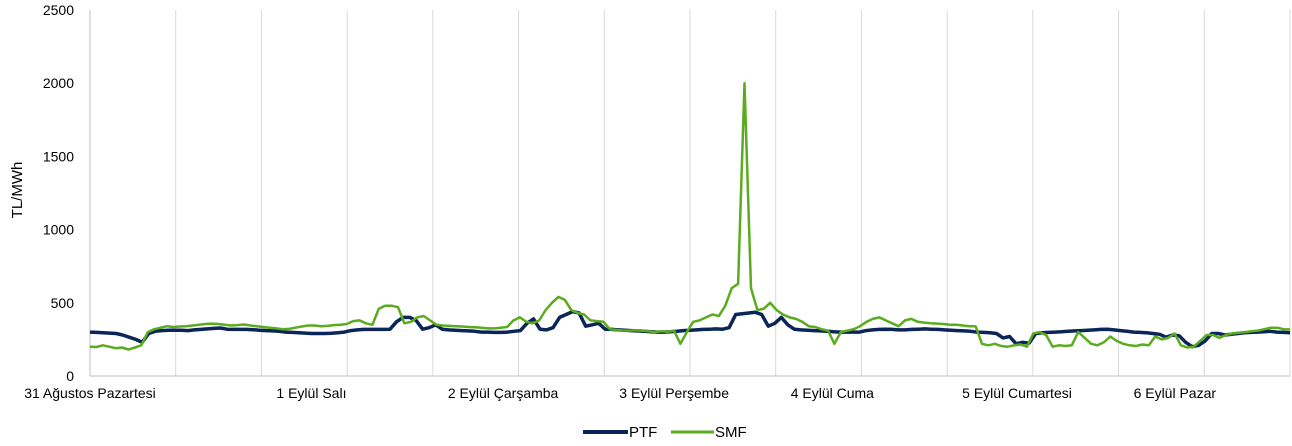 The height and width of the screenshot is (446, 1292). I want to click on y-tick-label: 0, so click(70, 376).